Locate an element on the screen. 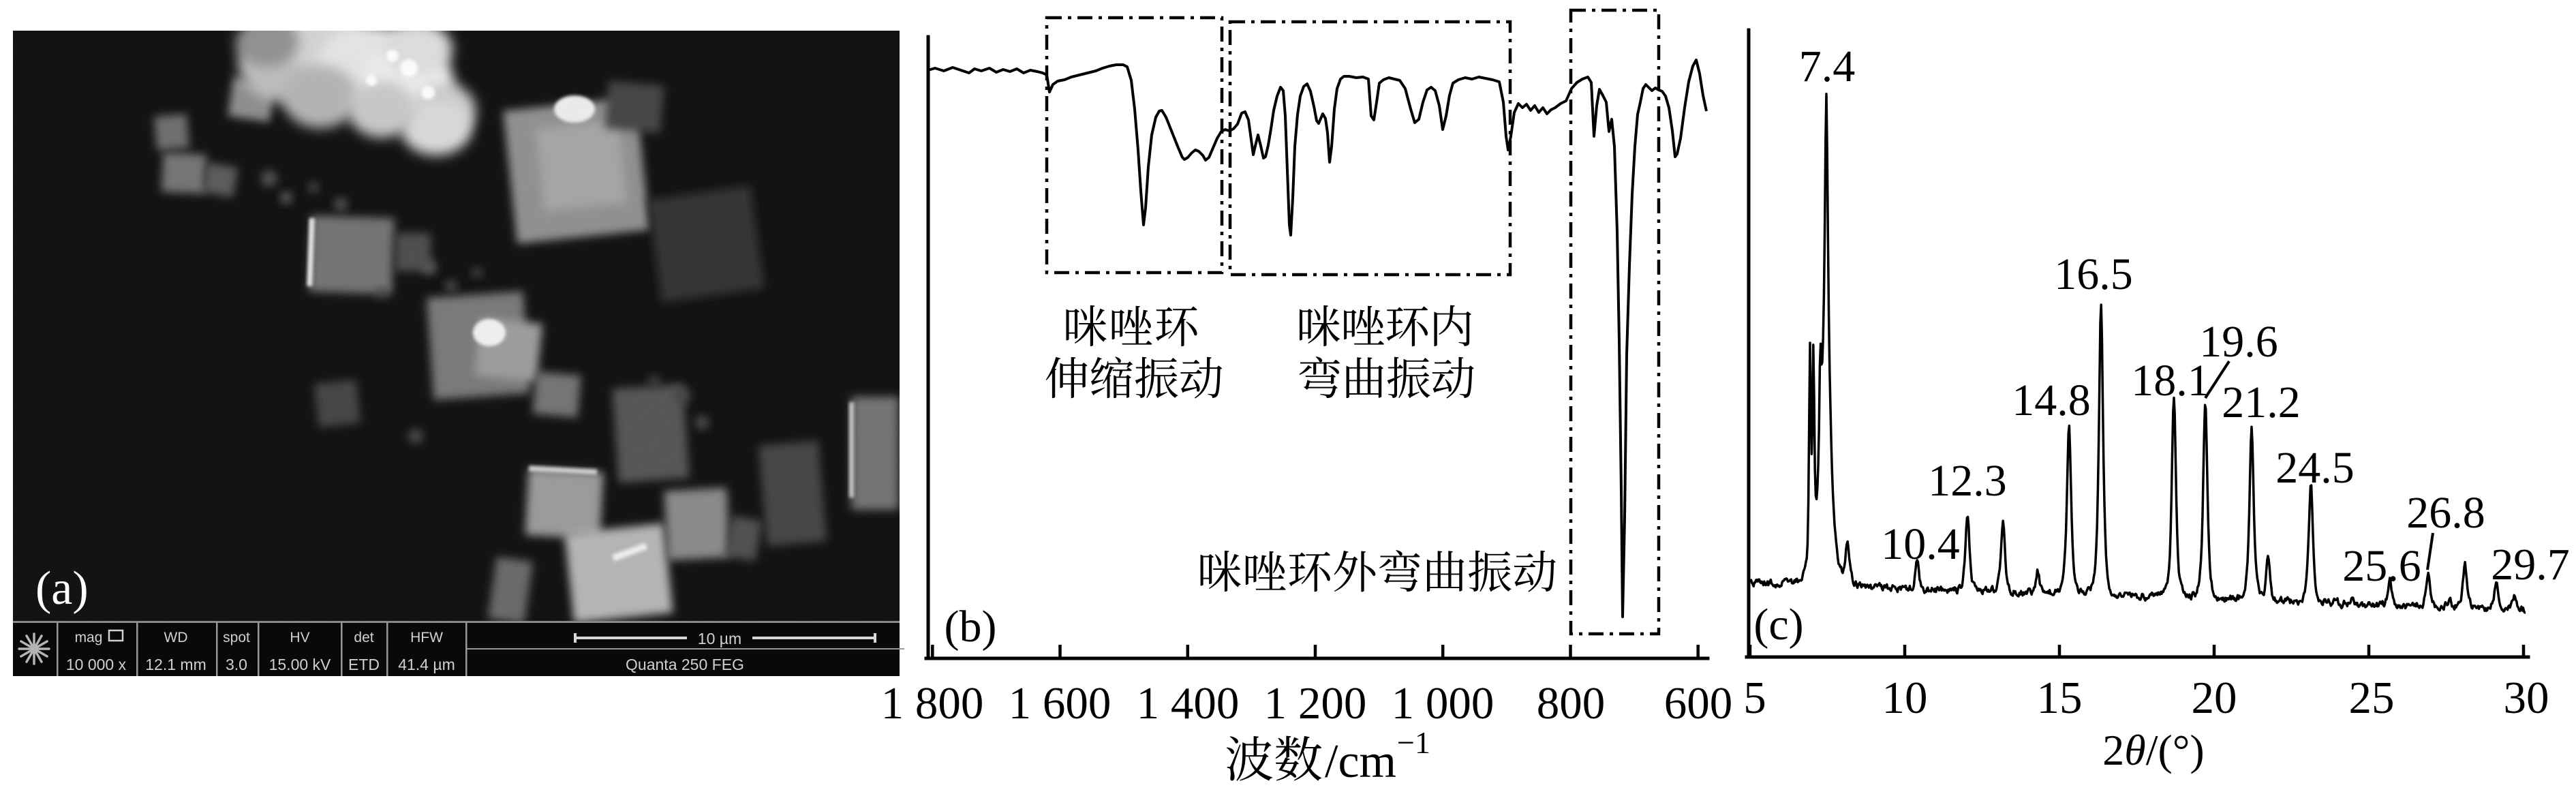 The height and width of the screenshot is (794, 2576). svg-text: 1 200 is located at coordinates (1315, 703).